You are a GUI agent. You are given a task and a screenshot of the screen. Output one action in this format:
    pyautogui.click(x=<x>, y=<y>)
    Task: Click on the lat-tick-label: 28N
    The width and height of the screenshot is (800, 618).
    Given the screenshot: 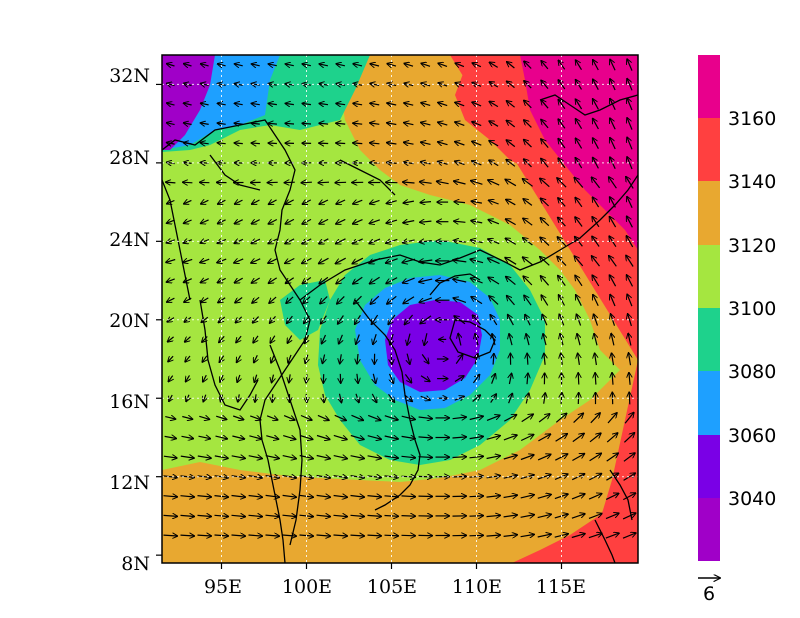 What is the action you would take?
    pyautogui.click(x=129, y=158)
    